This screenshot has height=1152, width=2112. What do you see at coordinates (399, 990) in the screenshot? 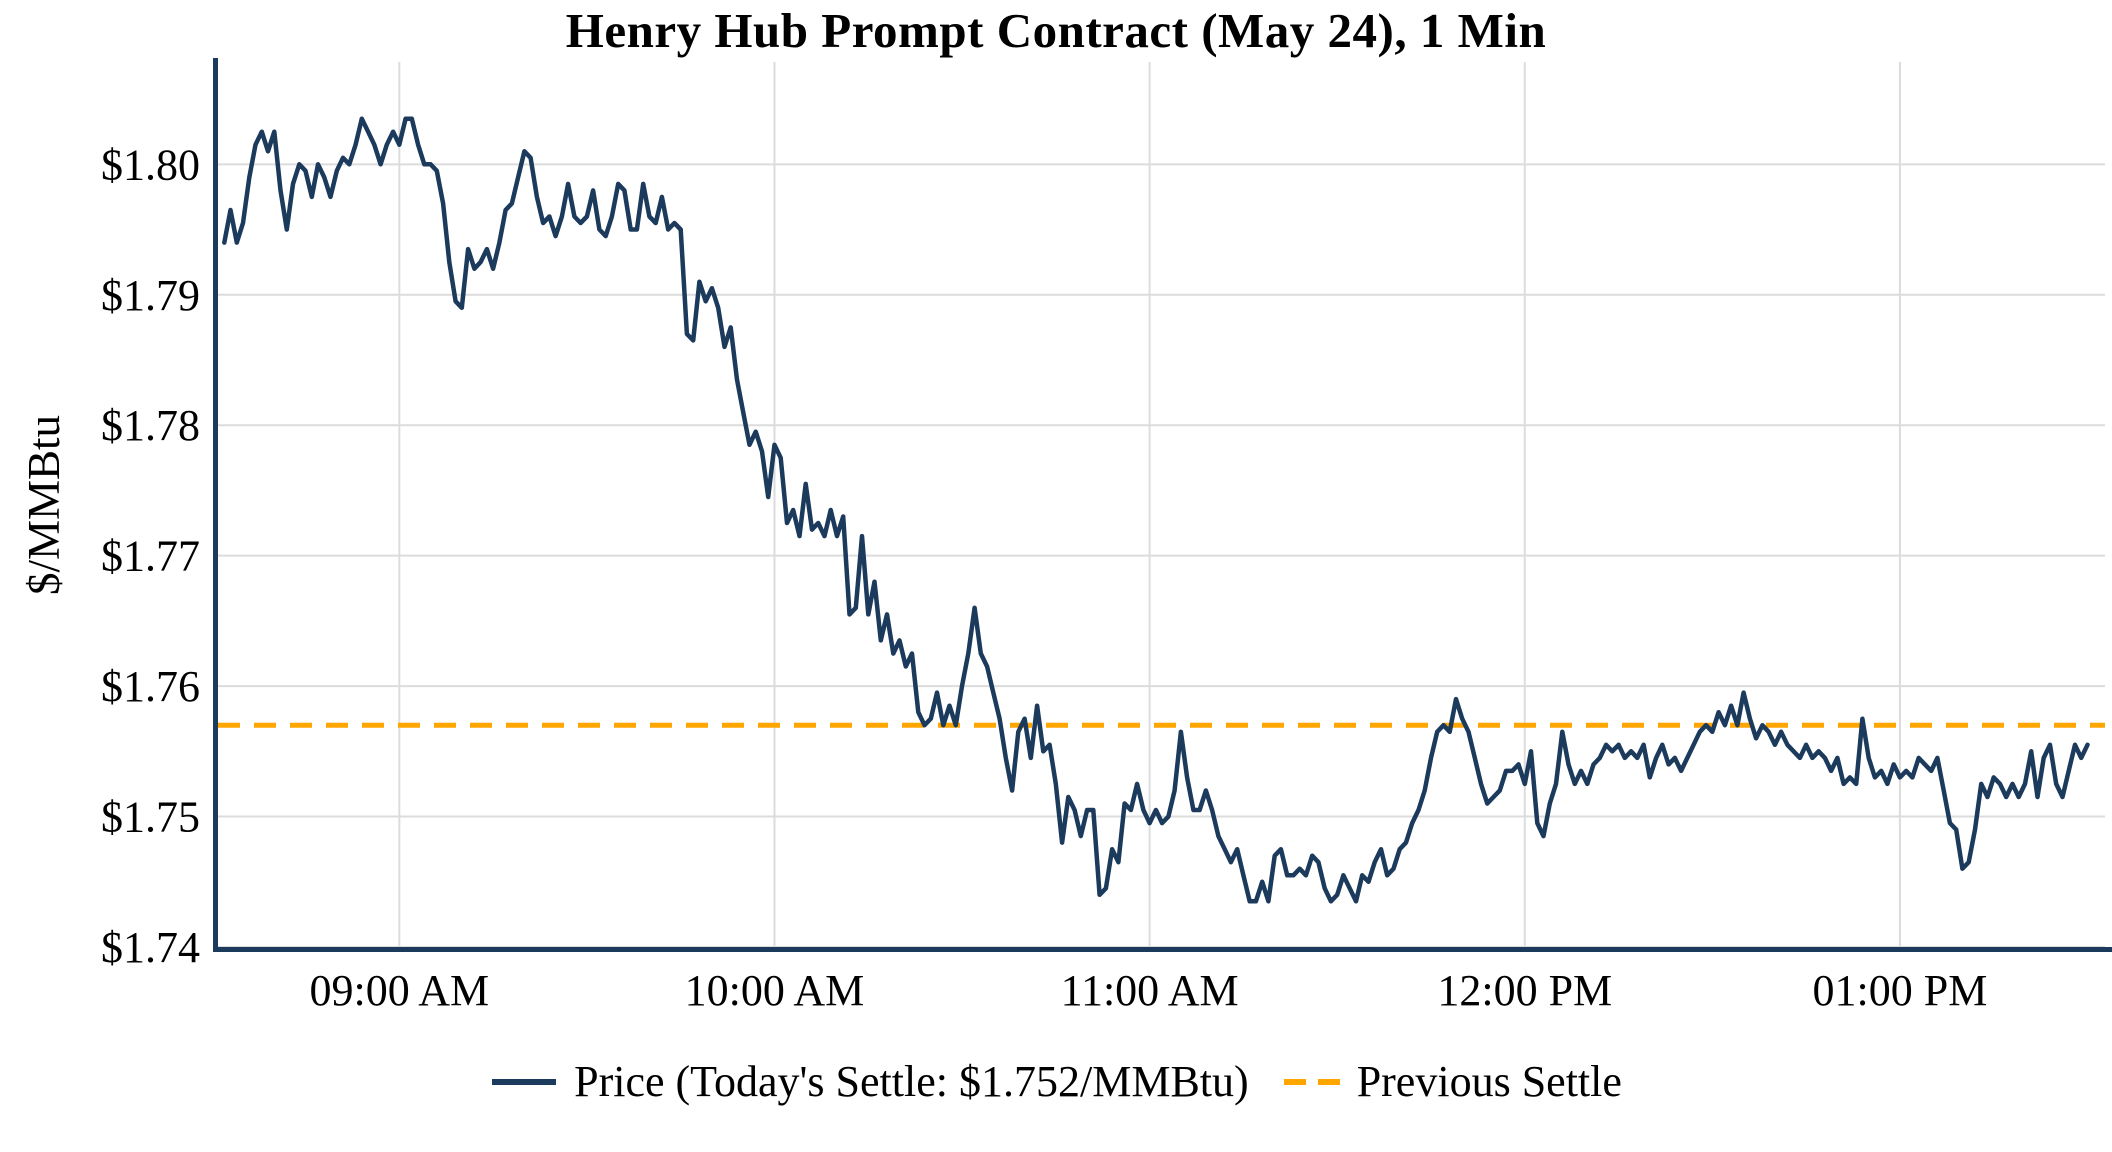
I see `x-tick-label: 09:00 AM` at bounding box center [399, 990].